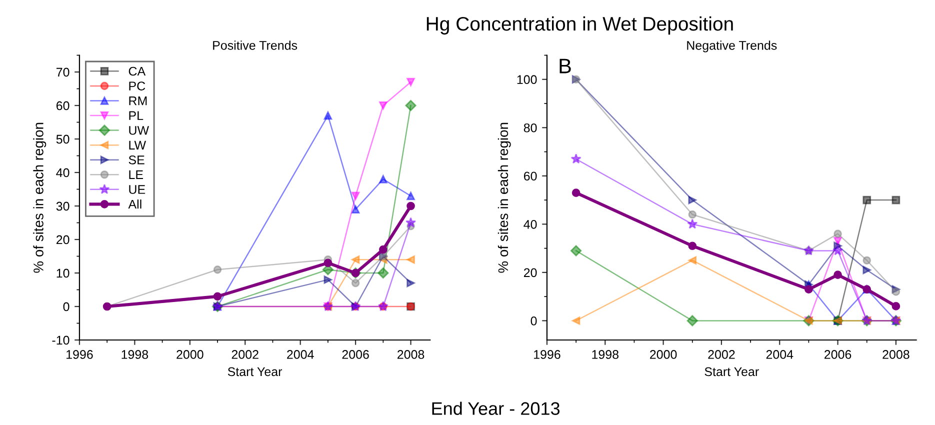 The height and width of the screenshot is (425, 935). Describe the element at coordinates (137, 86) in the screenshot. I see `legend-label: PC` at that location.